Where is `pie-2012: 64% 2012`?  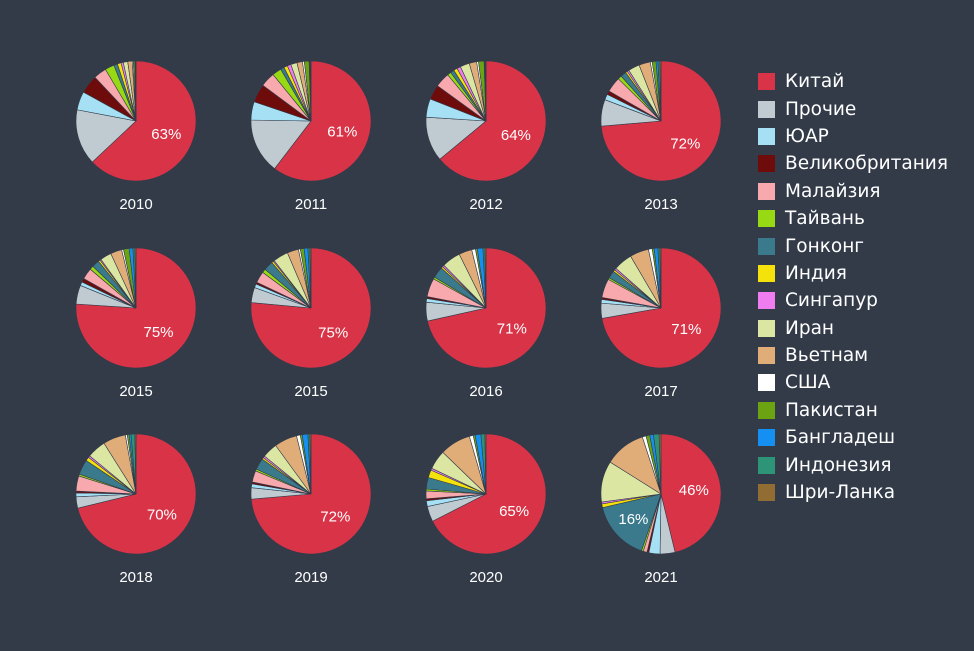 pie-2012: 64% 2012 is located at coordinates (486, 136).